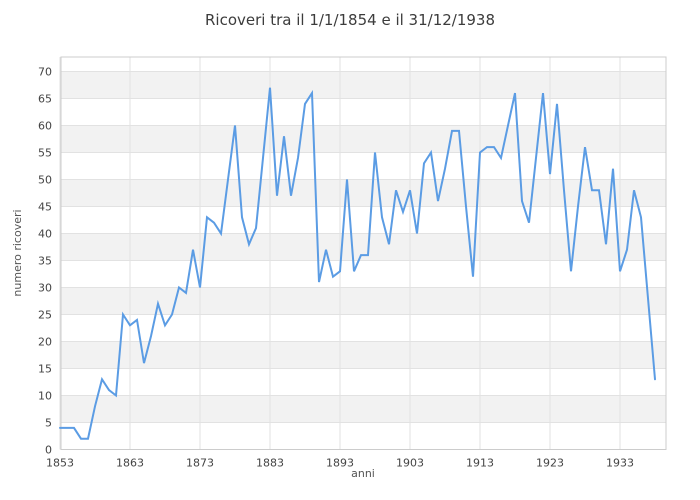  What do you see at coordinates (45, 369) in the screenshot?
I see `y-tick-label: 15` at bounding box center [45, 369].